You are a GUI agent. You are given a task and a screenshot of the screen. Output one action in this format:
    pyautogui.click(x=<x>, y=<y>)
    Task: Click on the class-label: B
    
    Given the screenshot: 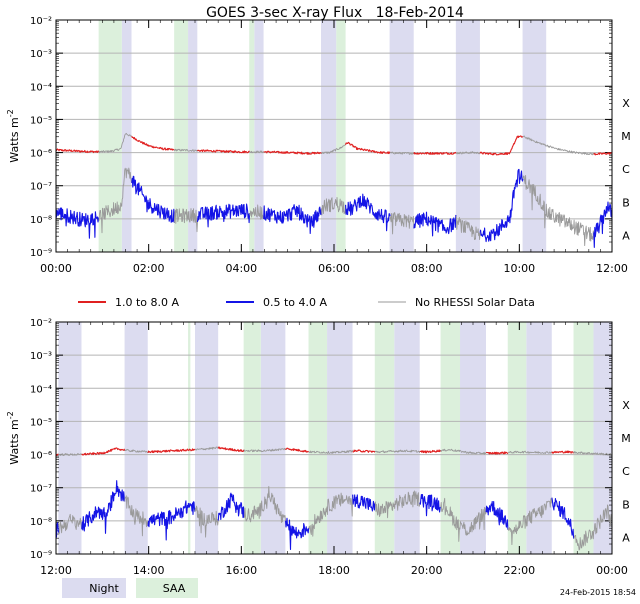 What is the action you would take?
    pyautogui.click(x=626, y=504)
    